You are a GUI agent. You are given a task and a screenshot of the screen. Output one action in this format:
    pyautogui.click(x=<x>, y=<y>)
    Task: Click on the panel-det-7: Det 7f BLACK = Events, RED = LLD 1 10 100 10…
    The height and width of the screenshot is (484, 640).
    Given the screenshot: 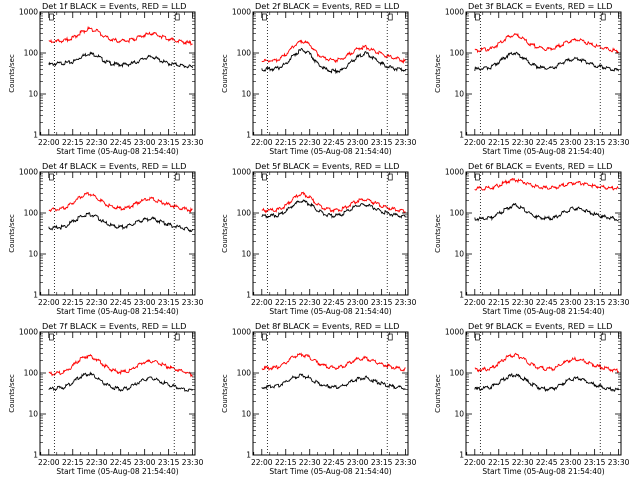 What is the action you would take?
    pyautogui.click(x=106, y=398)
    